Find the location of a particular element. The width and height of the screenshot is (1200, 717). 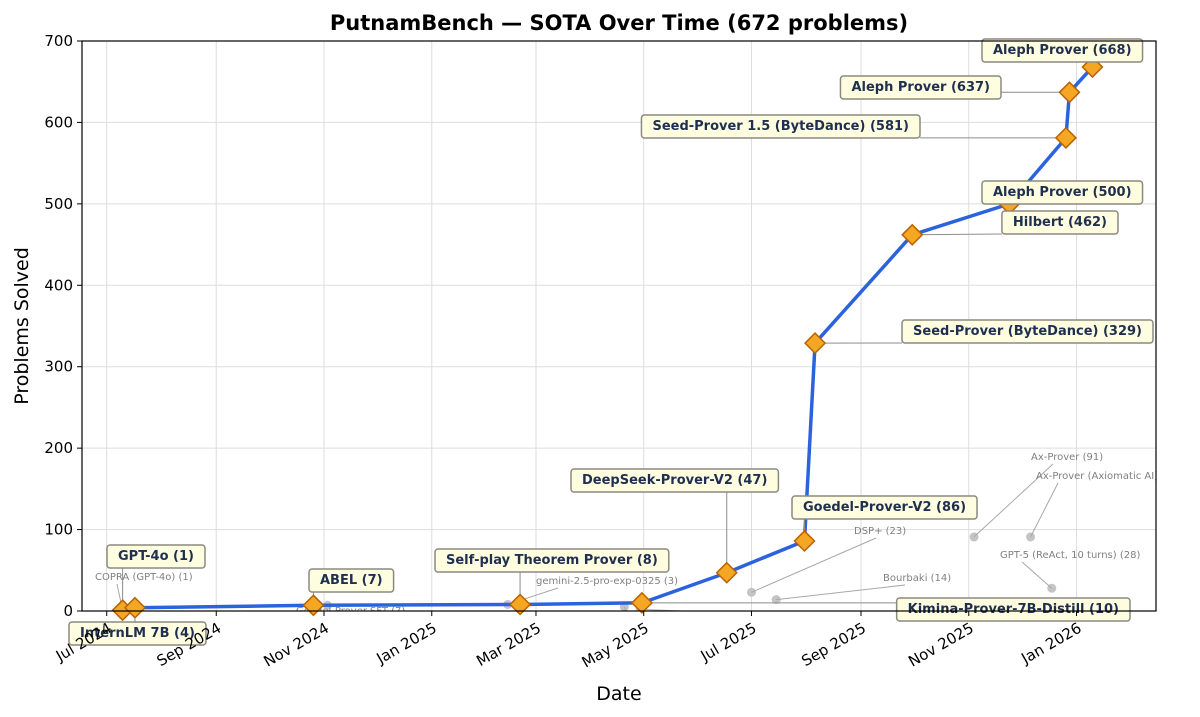

x-tick-label: Jan 2025 is located at coordinates (406, 643).